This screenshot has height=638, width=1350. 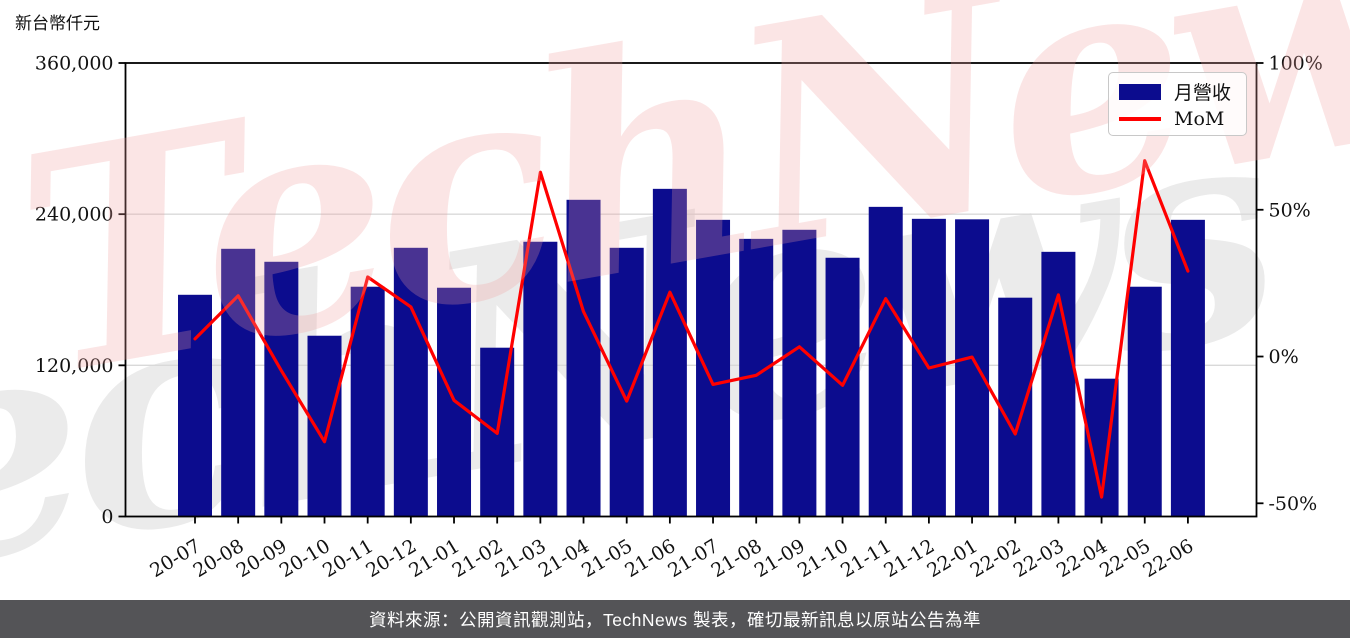 I want to click on left-tick-label-120000: 120,000, so click(x=74, y=366).